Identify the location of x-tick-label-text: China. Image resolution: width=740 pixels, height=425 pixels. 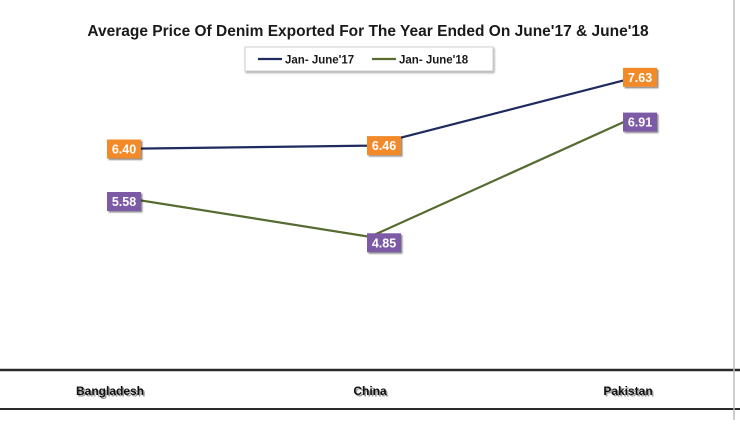
(370, 391).